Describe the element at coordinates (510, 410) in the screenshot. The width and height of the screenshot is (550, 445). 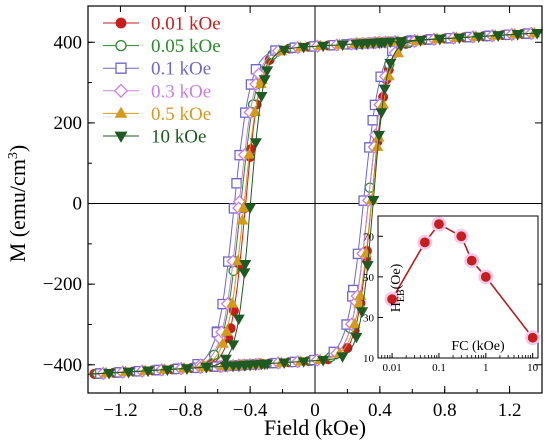
I see `x-tick-label: 1.2` at that location.